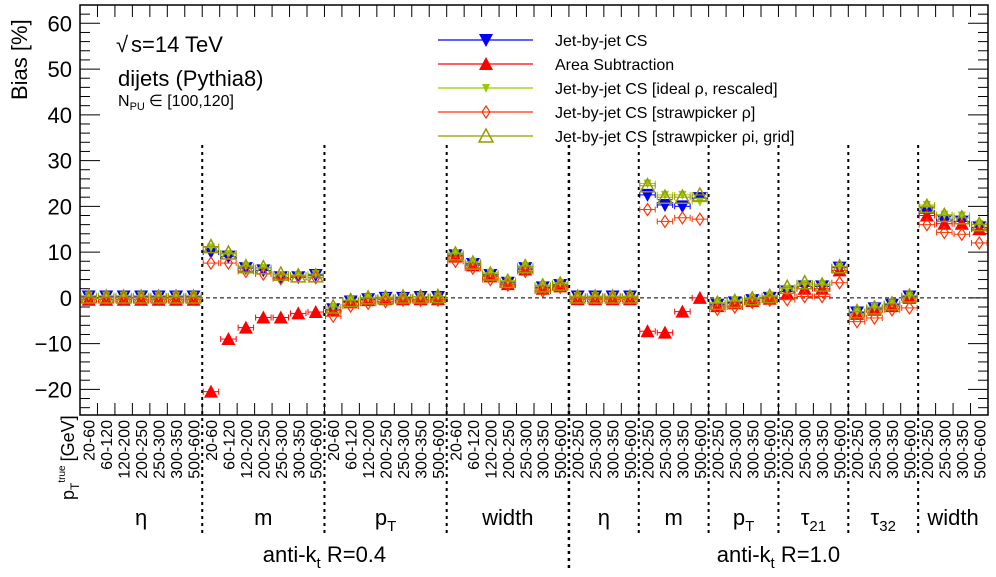 The height and width of the screenshot is (577, 996). I want to click on group-label-main: width, so click(952, 517).